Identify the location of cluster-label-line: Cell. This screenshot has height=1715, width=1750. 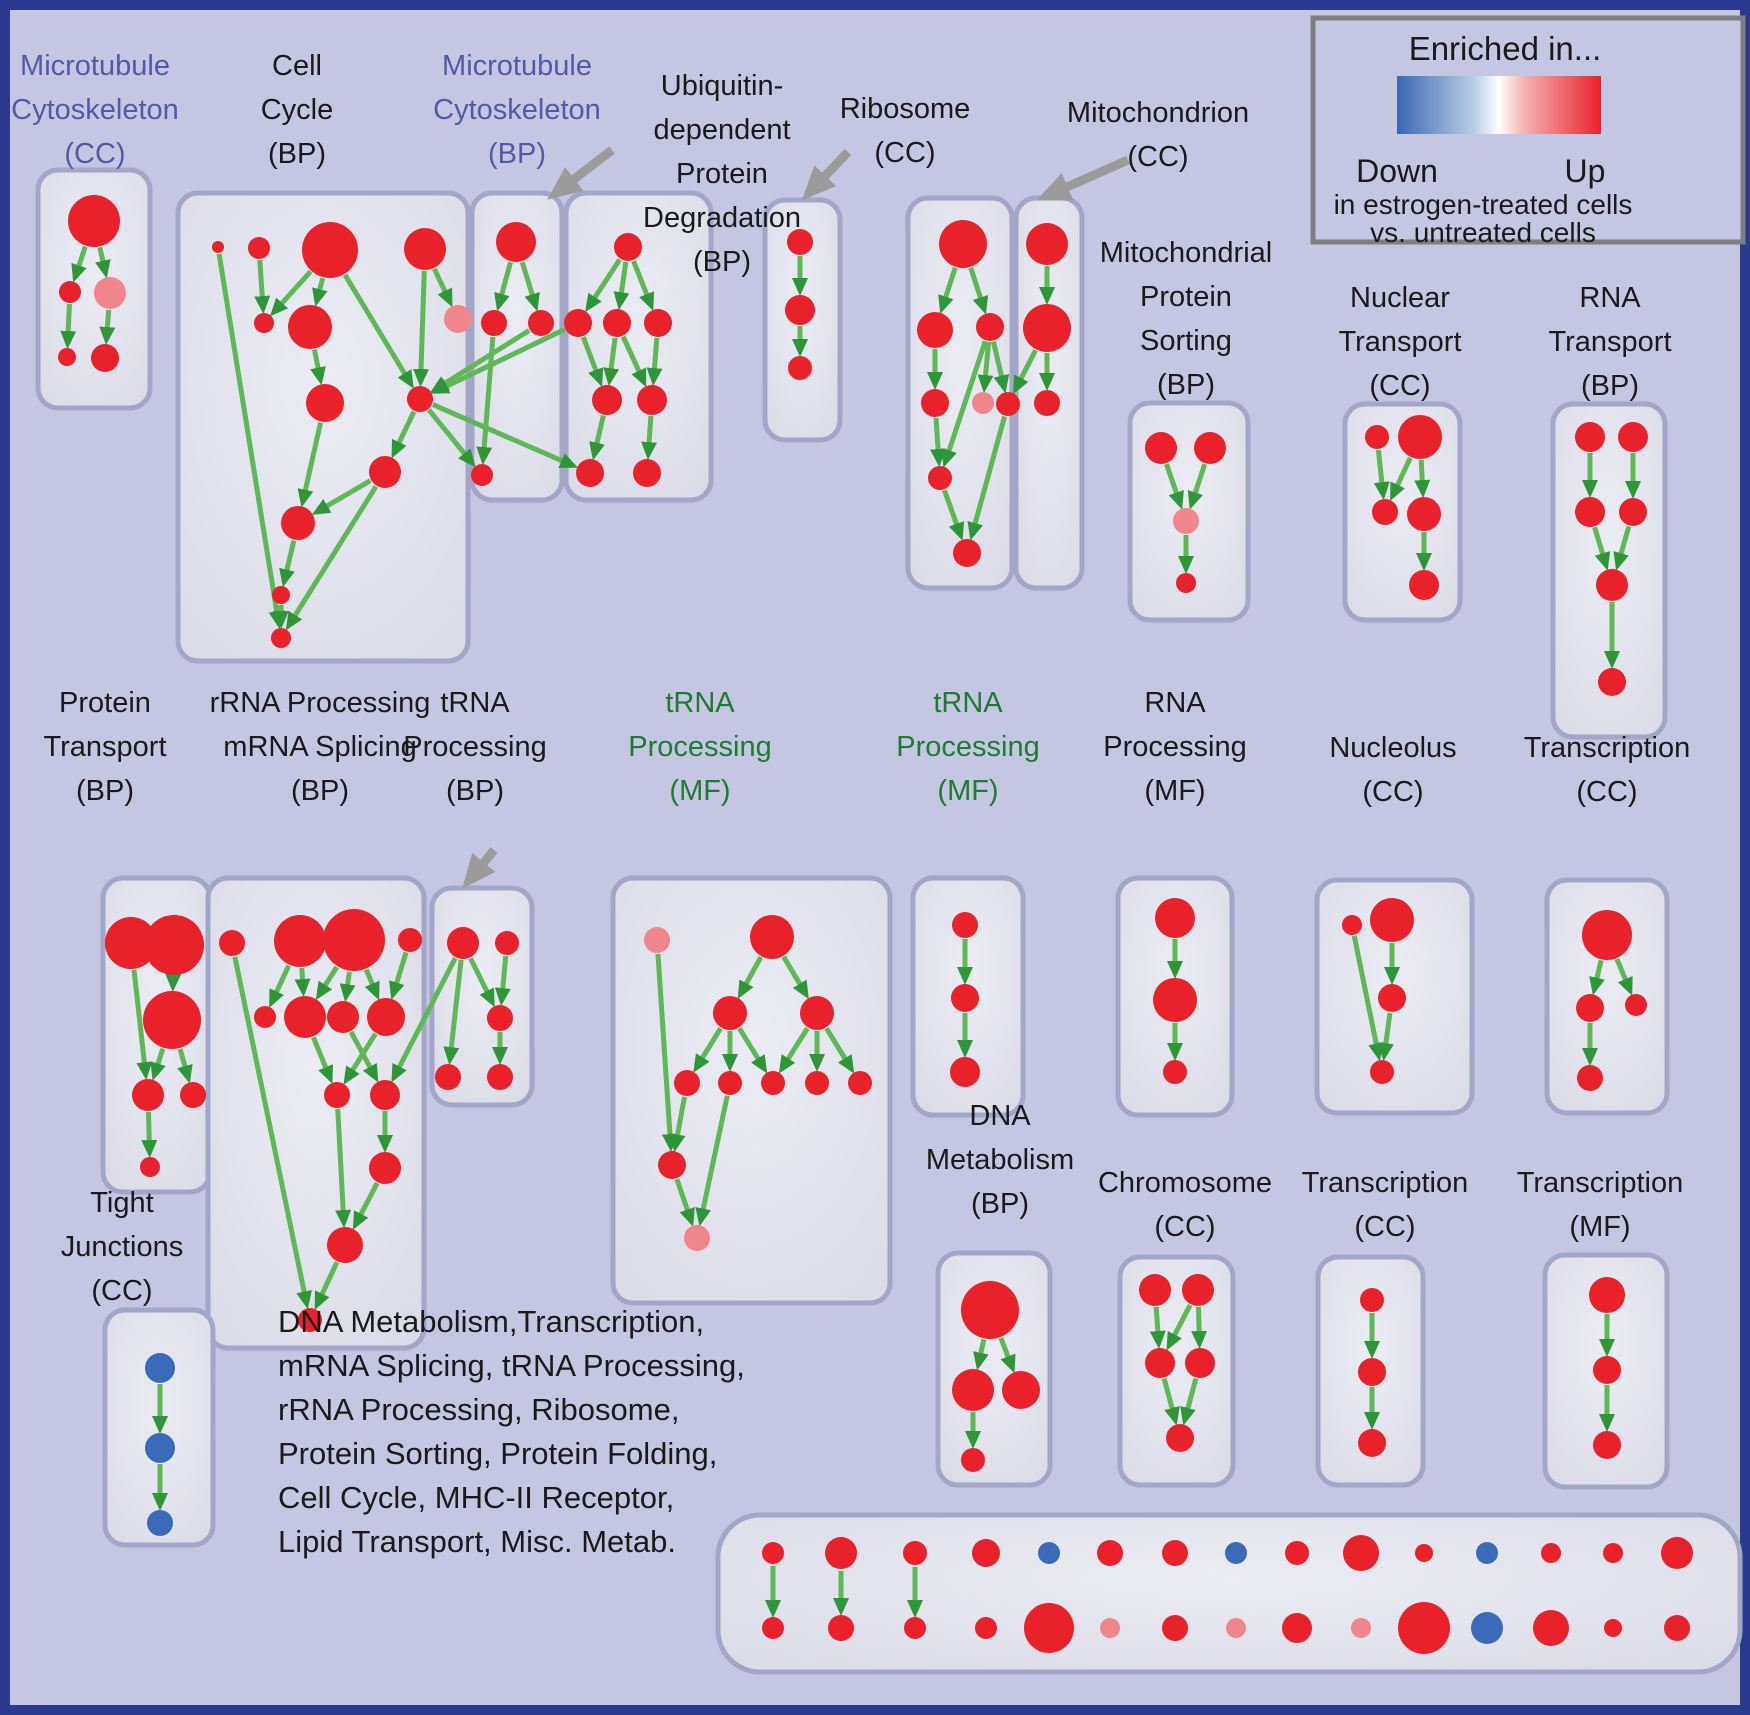
(297, 66).